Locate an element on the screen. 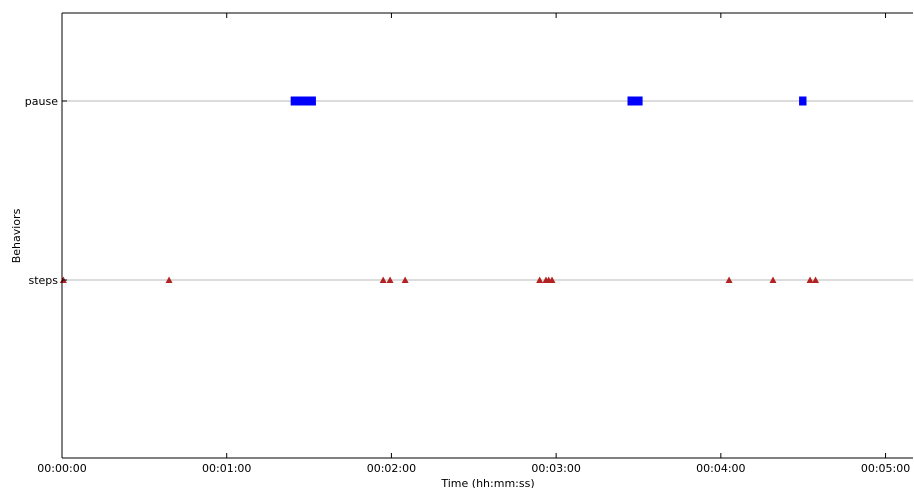 The height and width of the screenshot is (493, 914). y-axis-label: Behaviors is located at coordinates (16, 235).